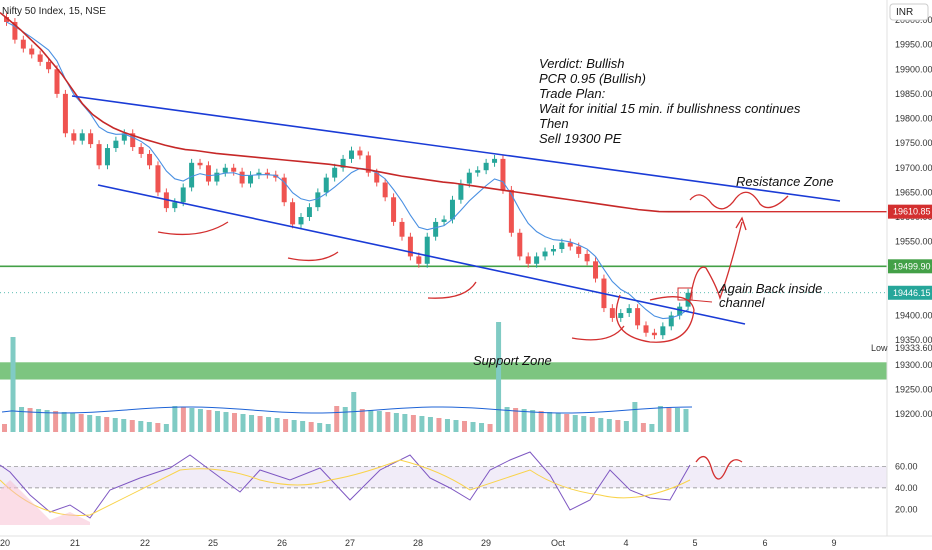  Describe the element at coordinates (913, 119) in the screenshot. I see `y-tick-label: 19800.00` at that location.